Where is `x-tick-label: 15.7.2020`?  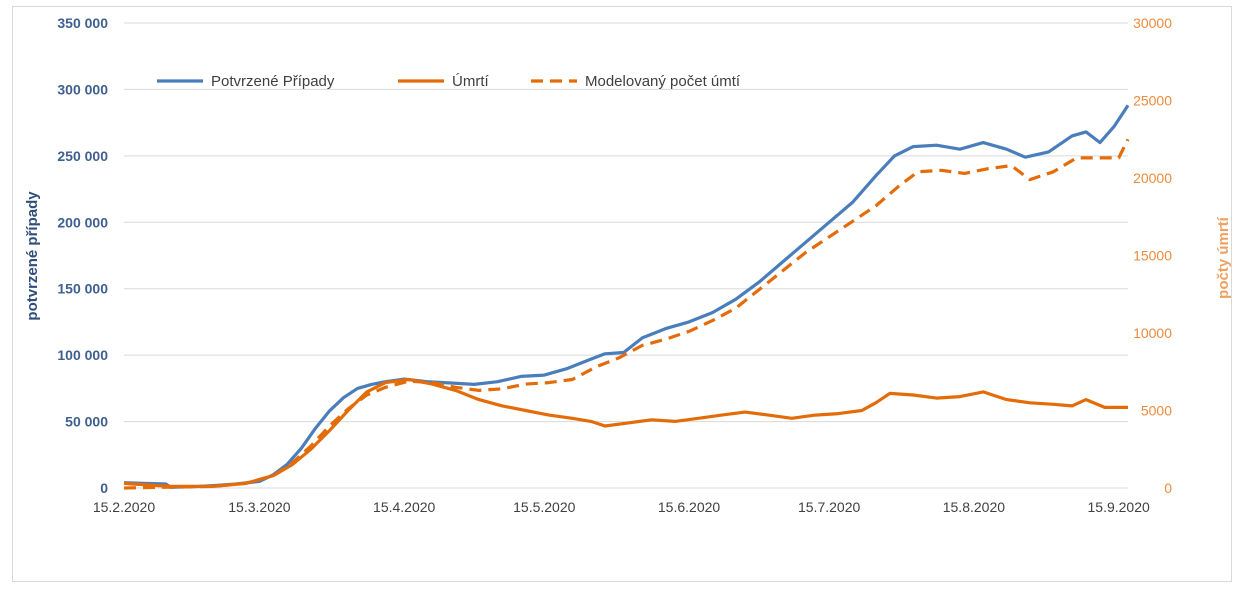 x-tick-label: 15.7.2020 is located at coordinates (829, 507).